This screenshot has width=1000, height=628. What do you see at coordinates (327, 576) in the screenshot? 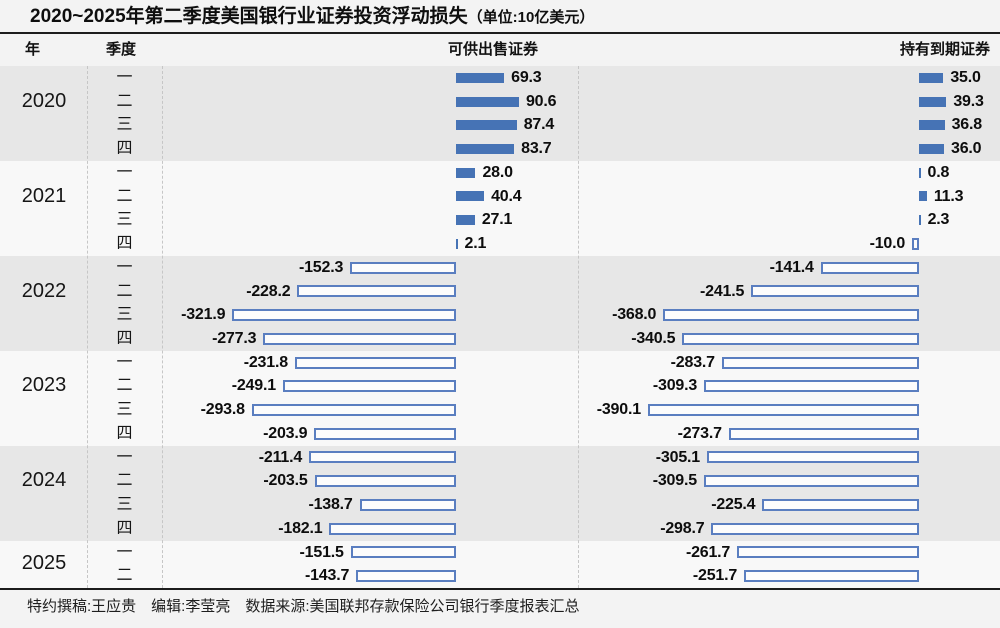
I see `afs-value-label: -143.7` at bounding box center [327, 576].